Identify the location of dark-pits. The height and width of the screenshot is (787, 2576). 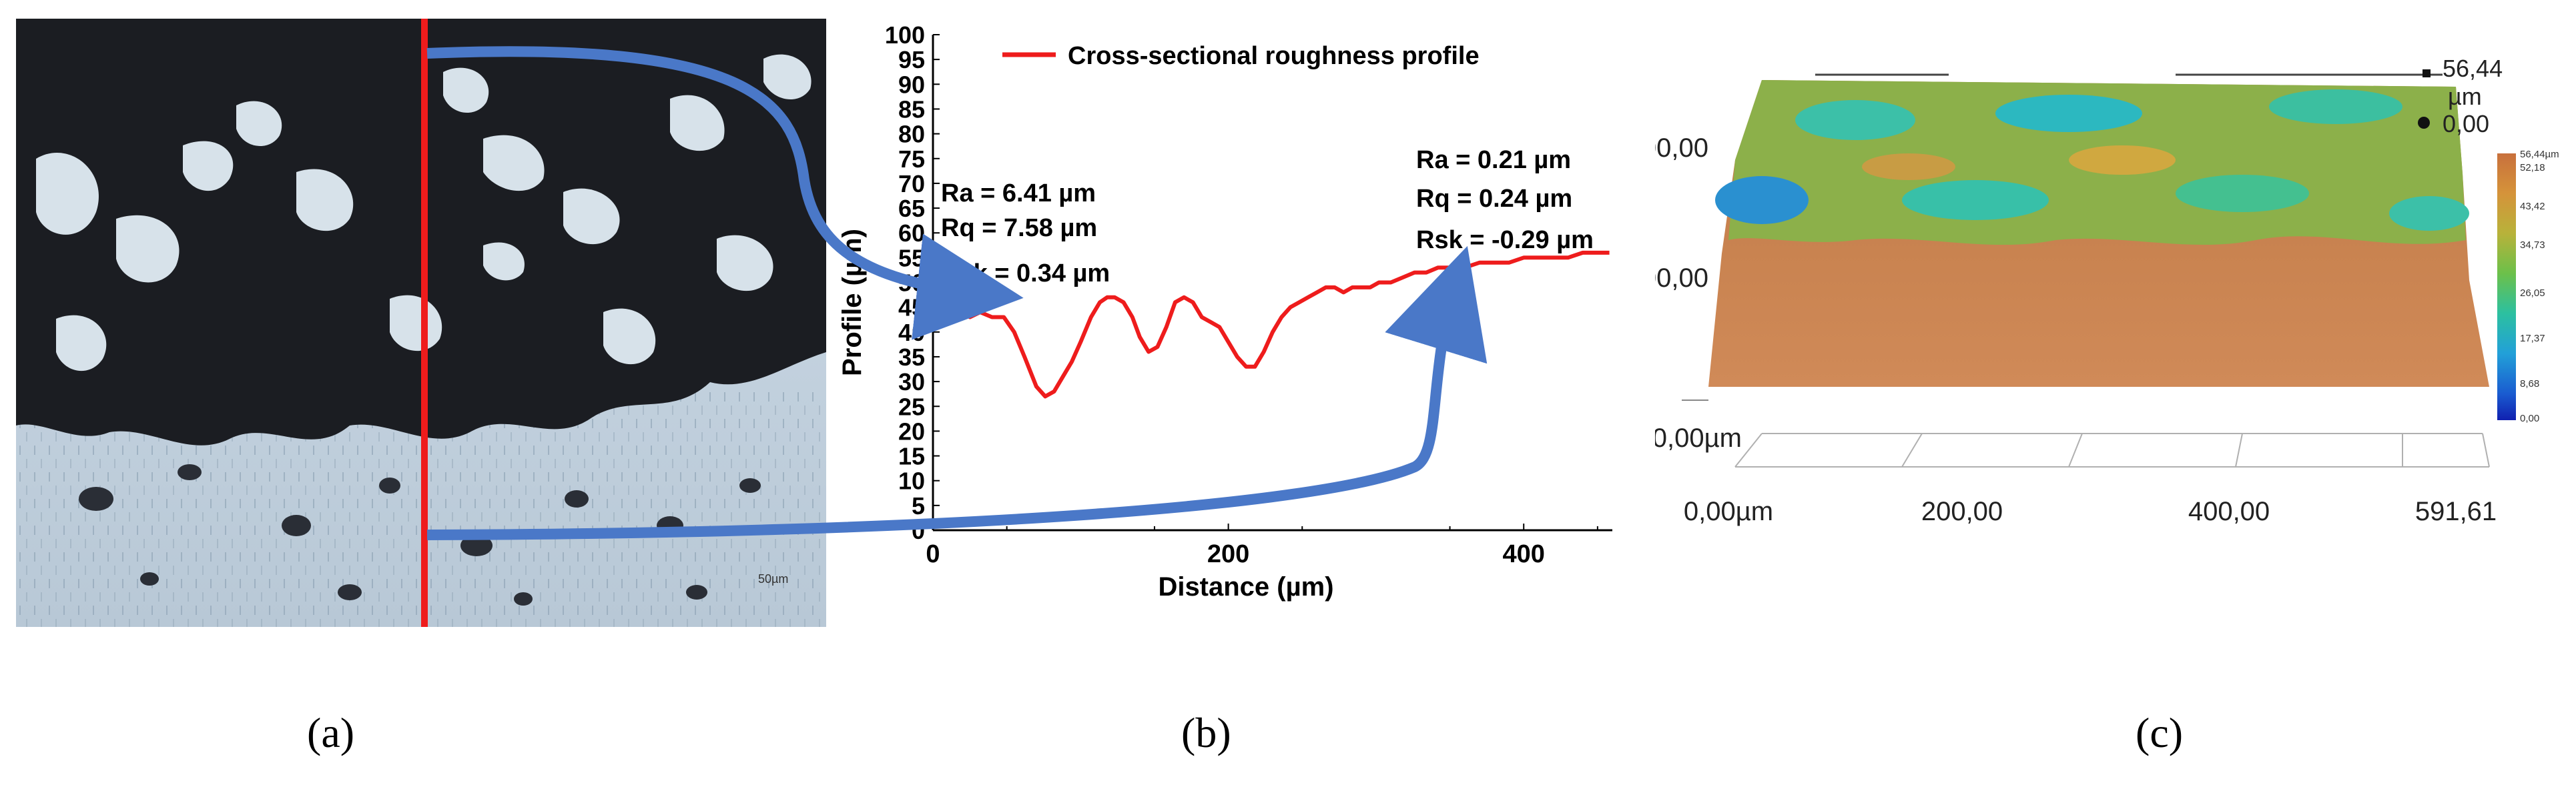
(420, 535).